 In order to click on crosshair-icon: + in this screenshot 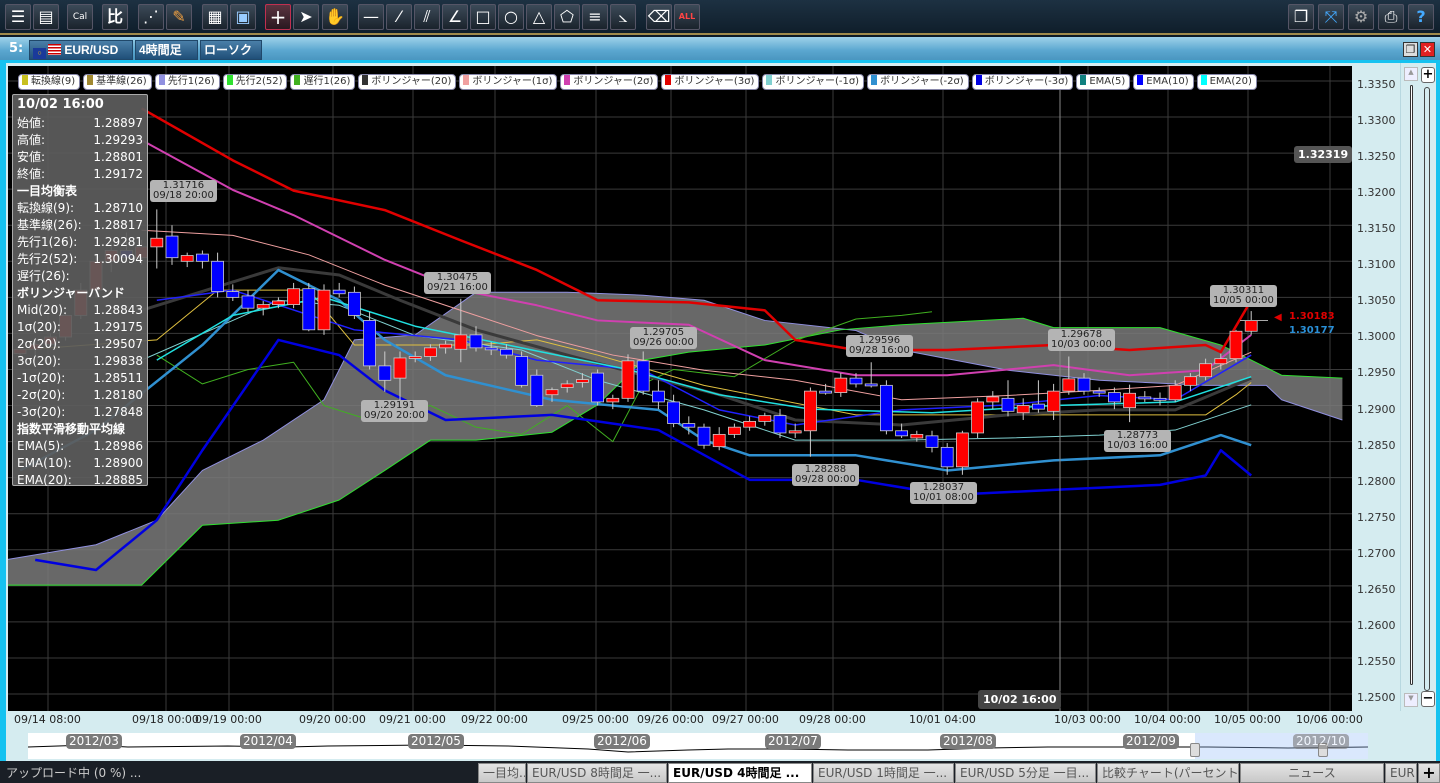, I will do `click(278, 17)`.